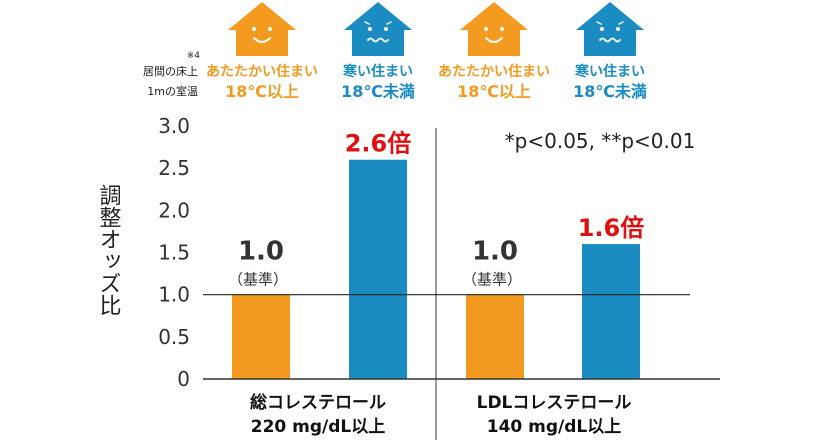 This screenshot has width=820, height=444. Describe the element at coordinates (611, 228) in the screenshot. I see `bar-value-label: 1.6倍` at that location.